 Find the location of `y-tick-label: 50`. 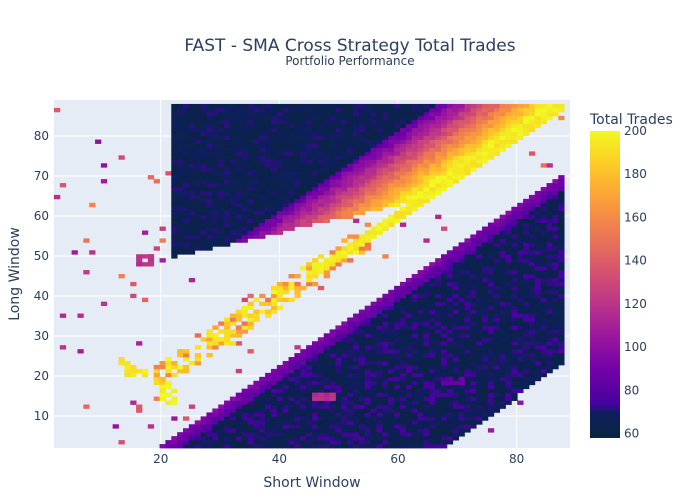

y-tick-label: 50 is located at coordinates (41, 256).